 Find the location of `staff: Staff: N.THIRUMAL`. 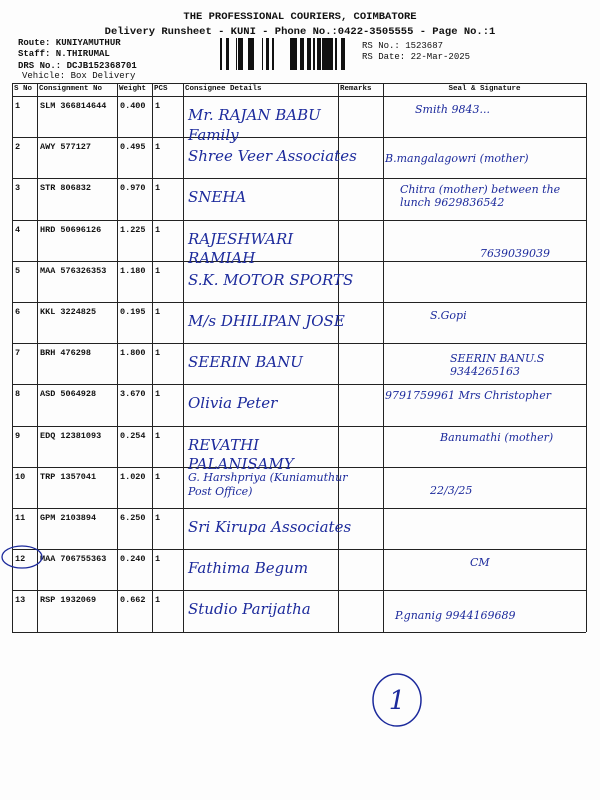

staff: Staff: N.THIRUMAL is located at coordinates (64, 54).